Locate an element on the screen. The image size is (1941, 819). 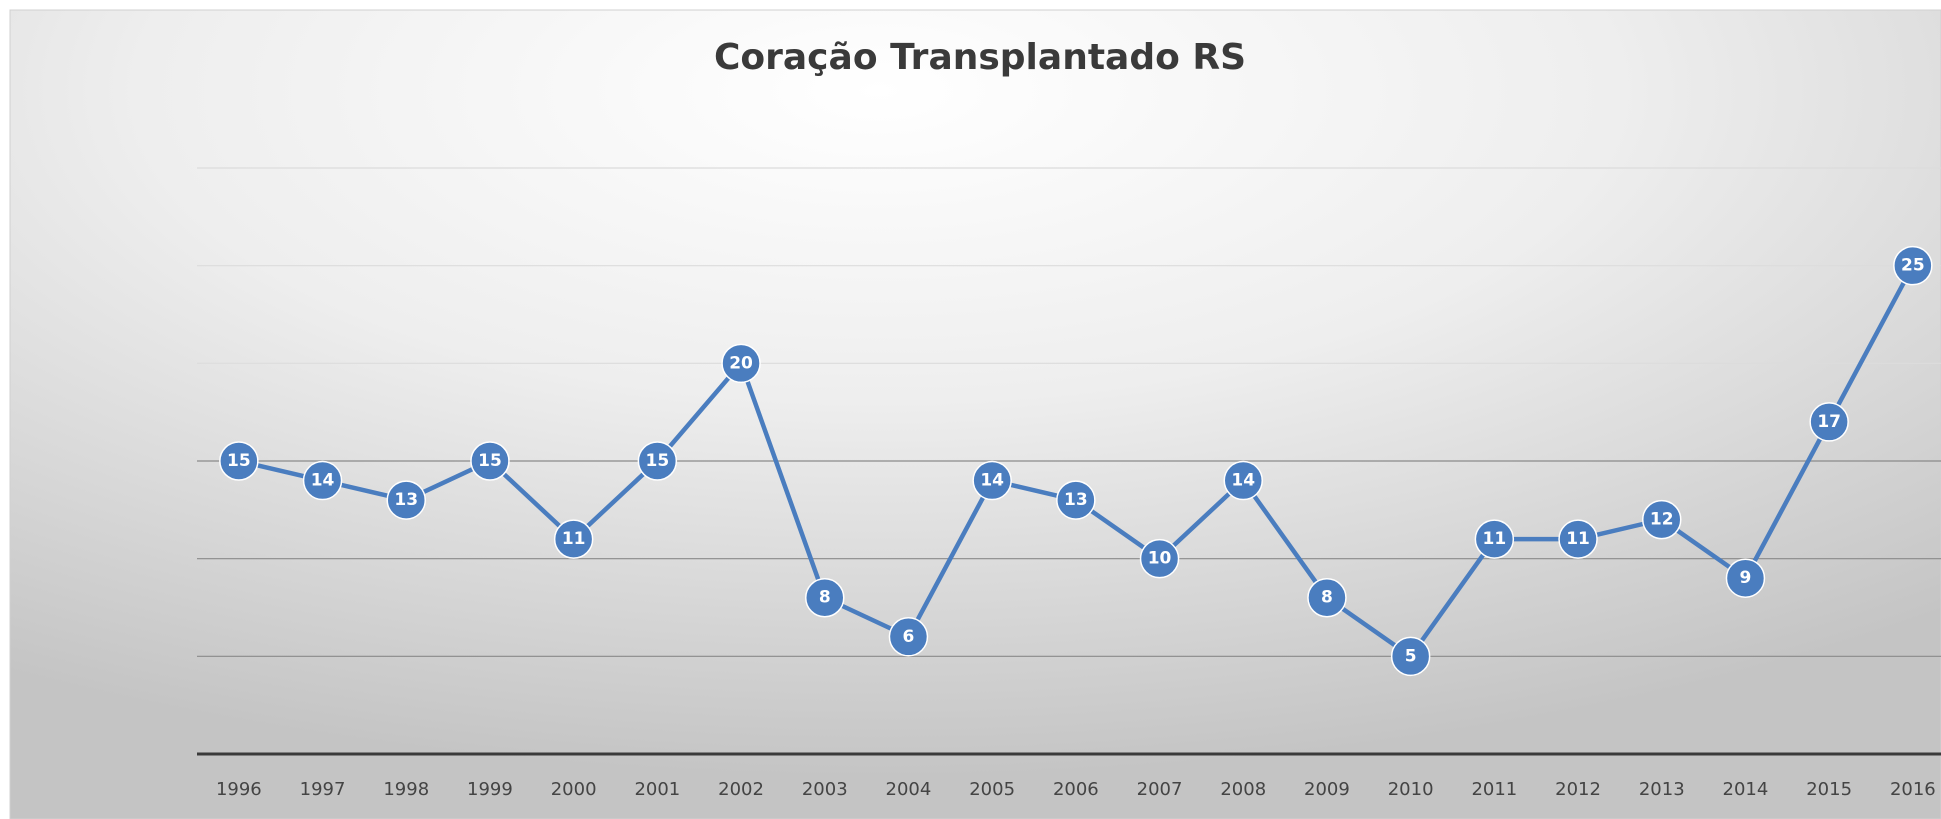
x-tick-label: 1997 is located at coordinates (323, 789).